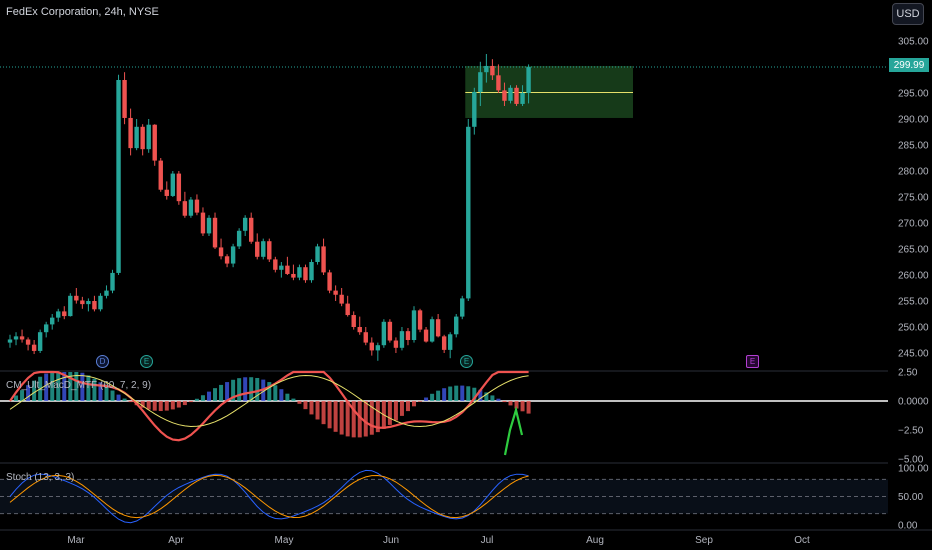 The width and height of the screenshot is (932, 550). Describe the element at coordinates (913, 224) in the screenshot. I see `price-axis-tick: 270.00` at that location.